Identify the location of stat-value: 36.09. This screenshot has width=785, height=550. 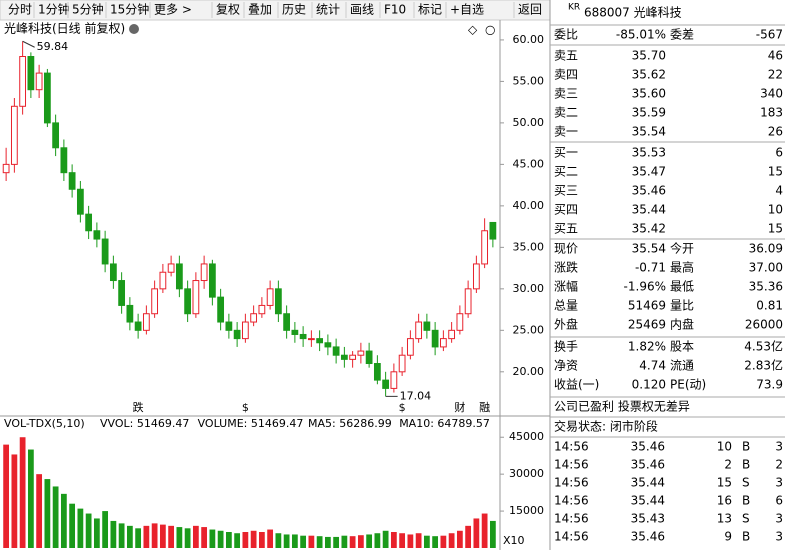
(766, 249).